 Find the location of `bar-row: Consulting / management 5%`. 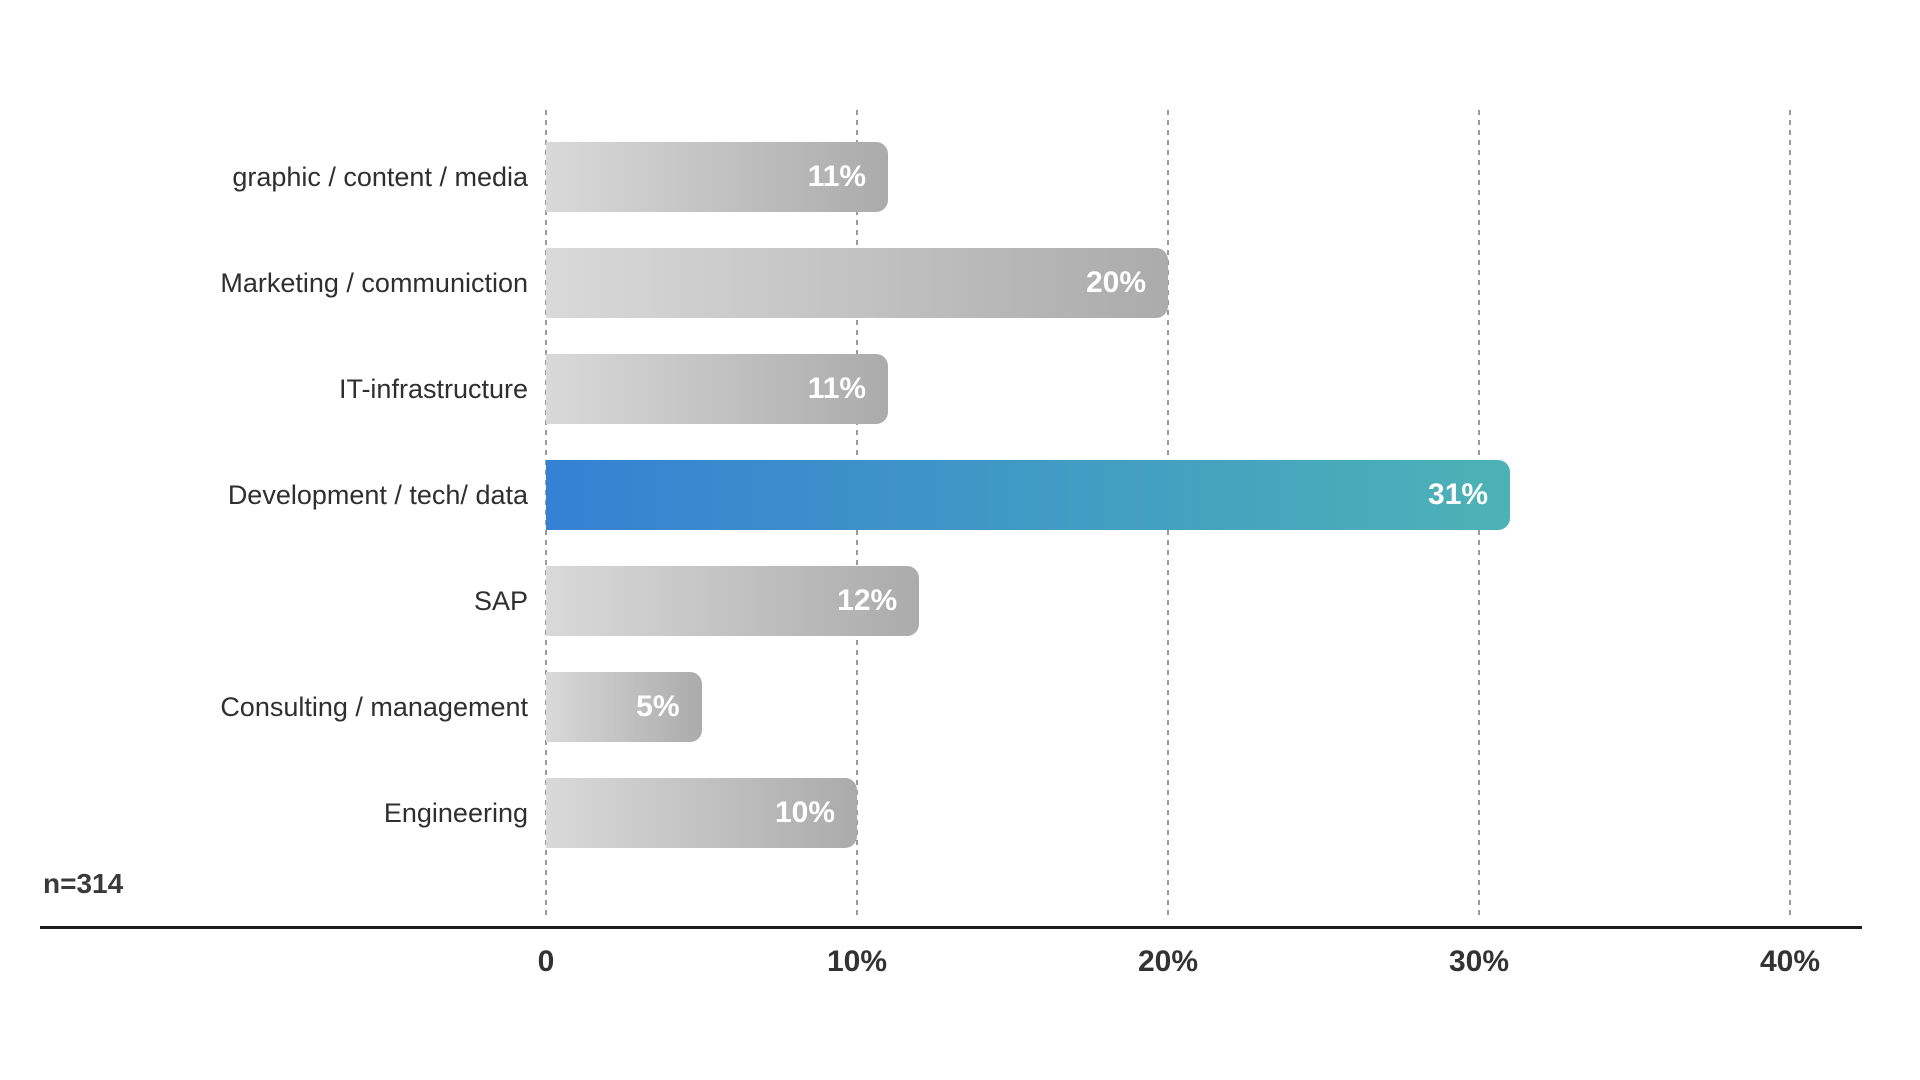

bar-row: Consulting / management 5% is located at coordinates (960, 707).